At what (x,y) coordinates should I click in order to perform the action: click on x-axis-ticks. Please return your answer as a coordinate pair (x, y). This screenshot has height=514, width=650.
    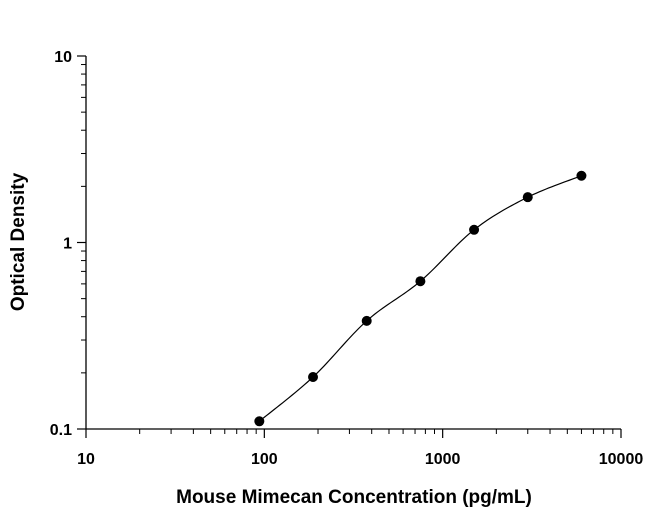
    Looking at the image, I should click on (353, 433).